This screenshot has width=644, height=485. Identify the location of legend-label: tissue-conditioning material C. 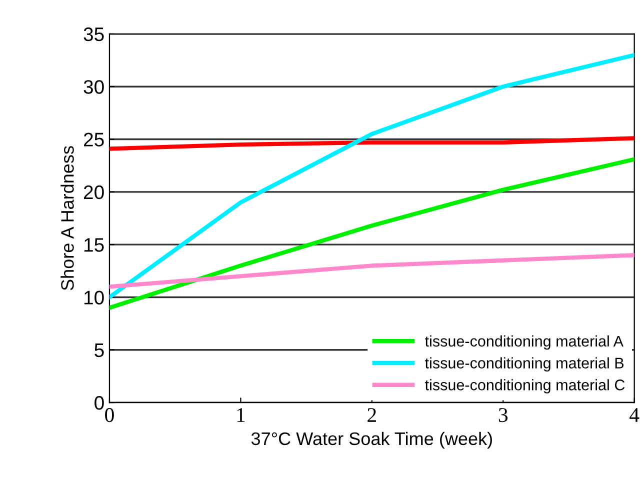
(525, 386).